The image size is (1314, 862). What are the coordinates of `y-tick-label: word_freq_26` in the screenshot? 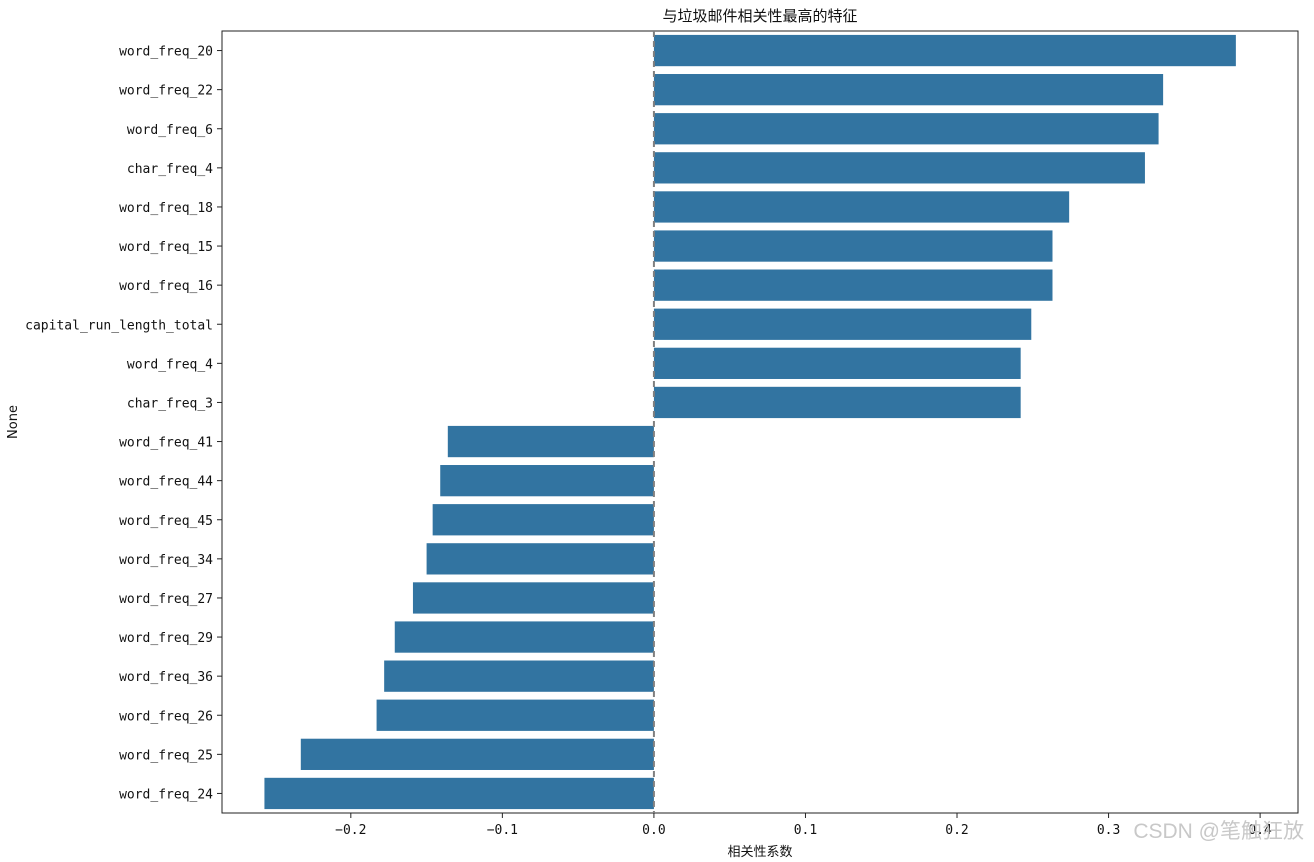 It's located at (166, 716).